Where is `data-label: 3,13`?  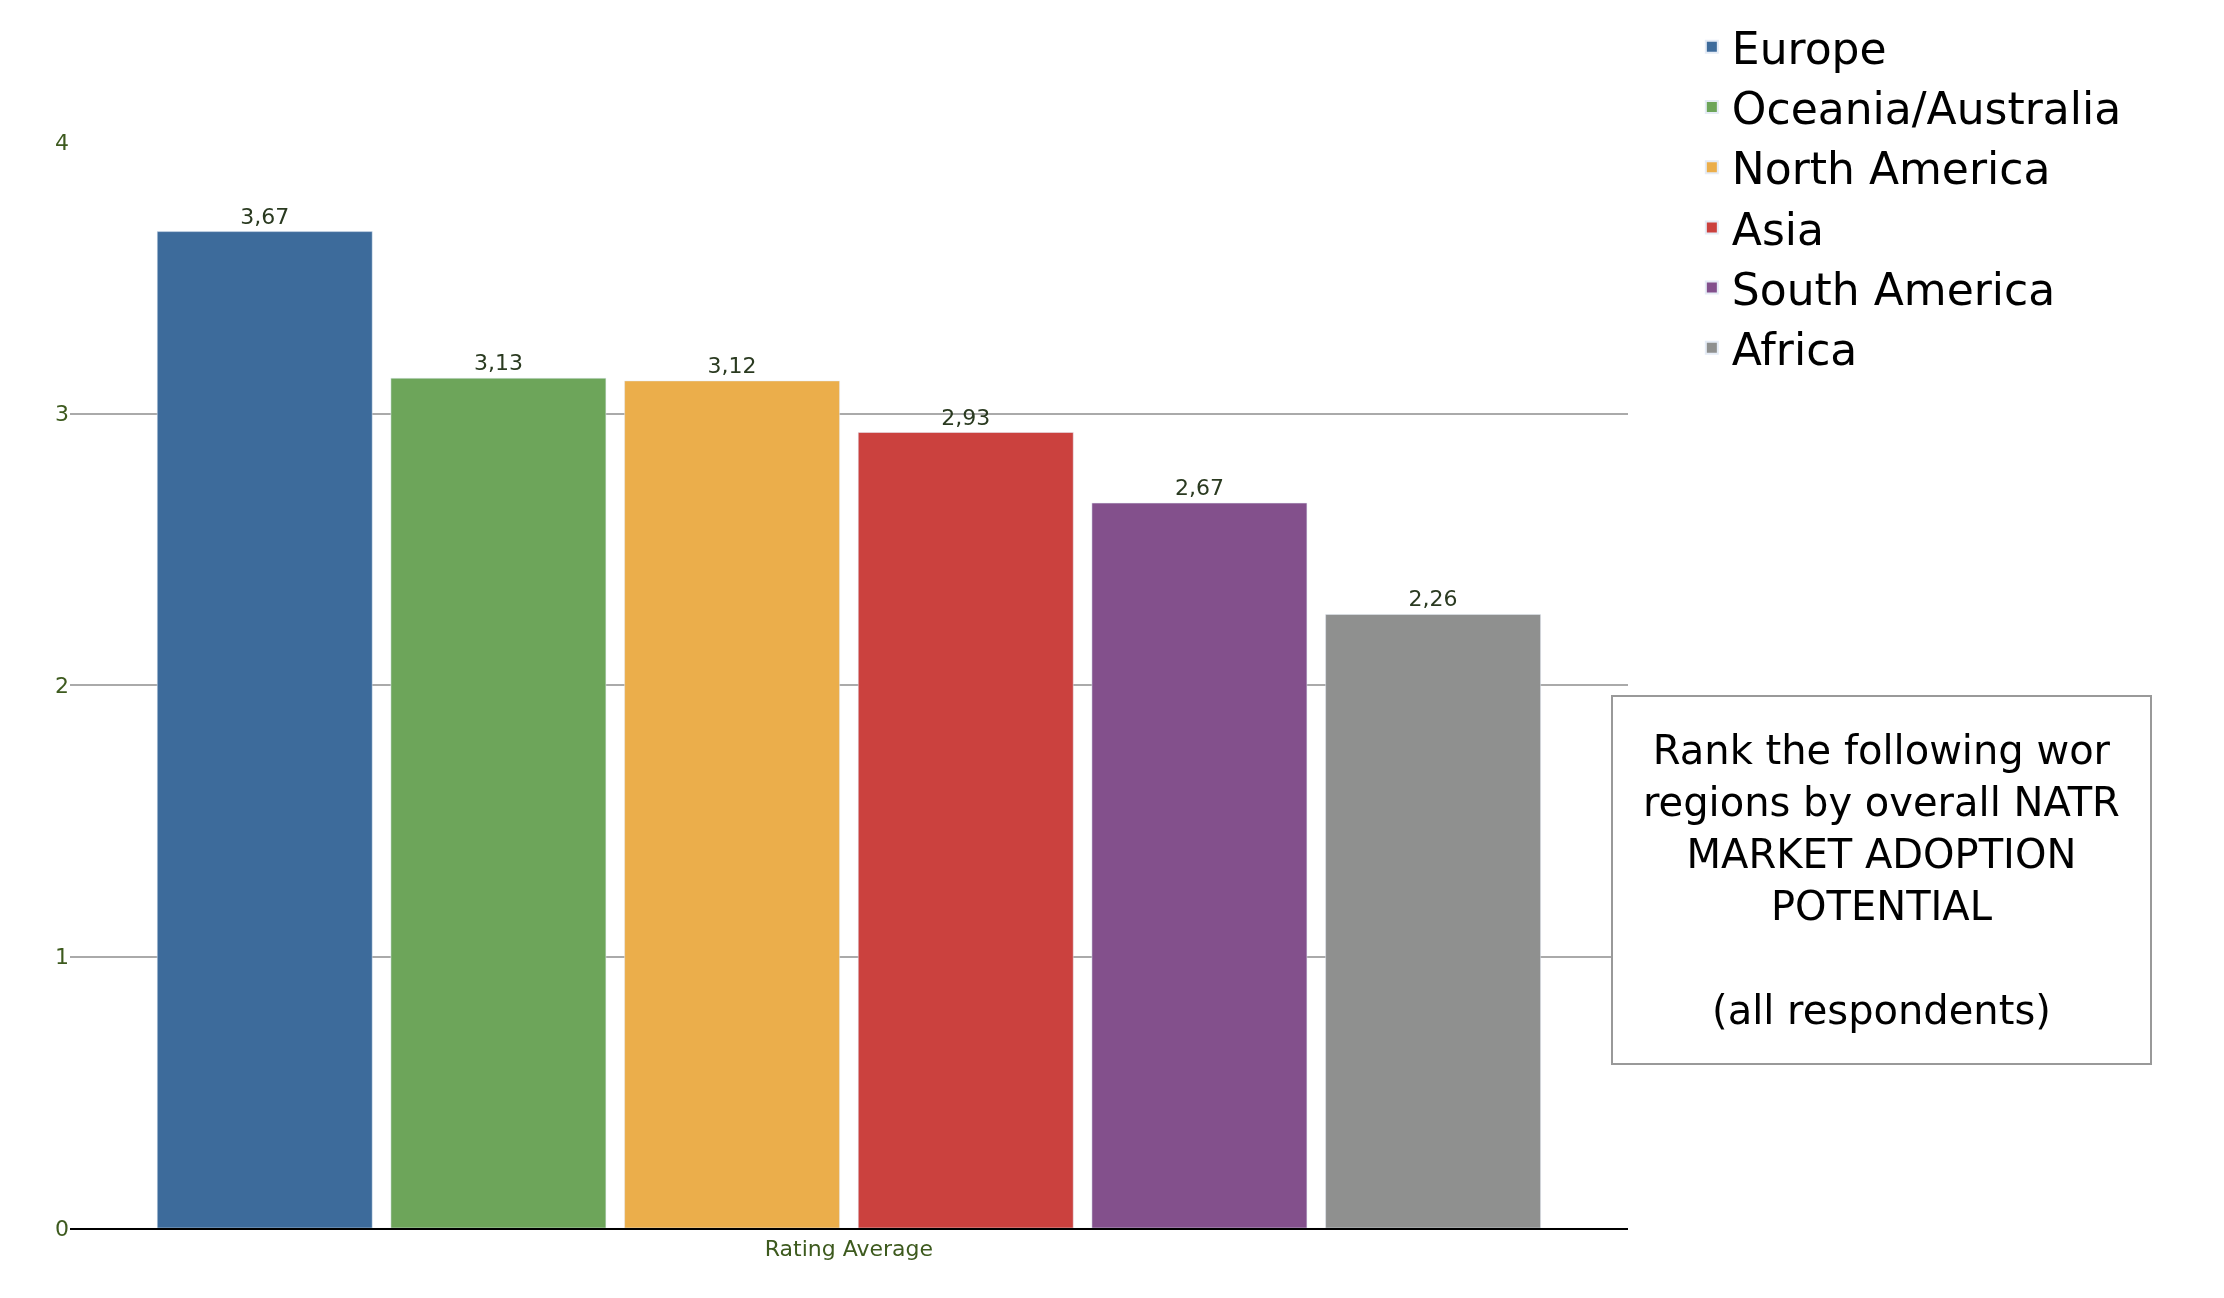
data-label: 3,13 is located at coordinates (498, 363).